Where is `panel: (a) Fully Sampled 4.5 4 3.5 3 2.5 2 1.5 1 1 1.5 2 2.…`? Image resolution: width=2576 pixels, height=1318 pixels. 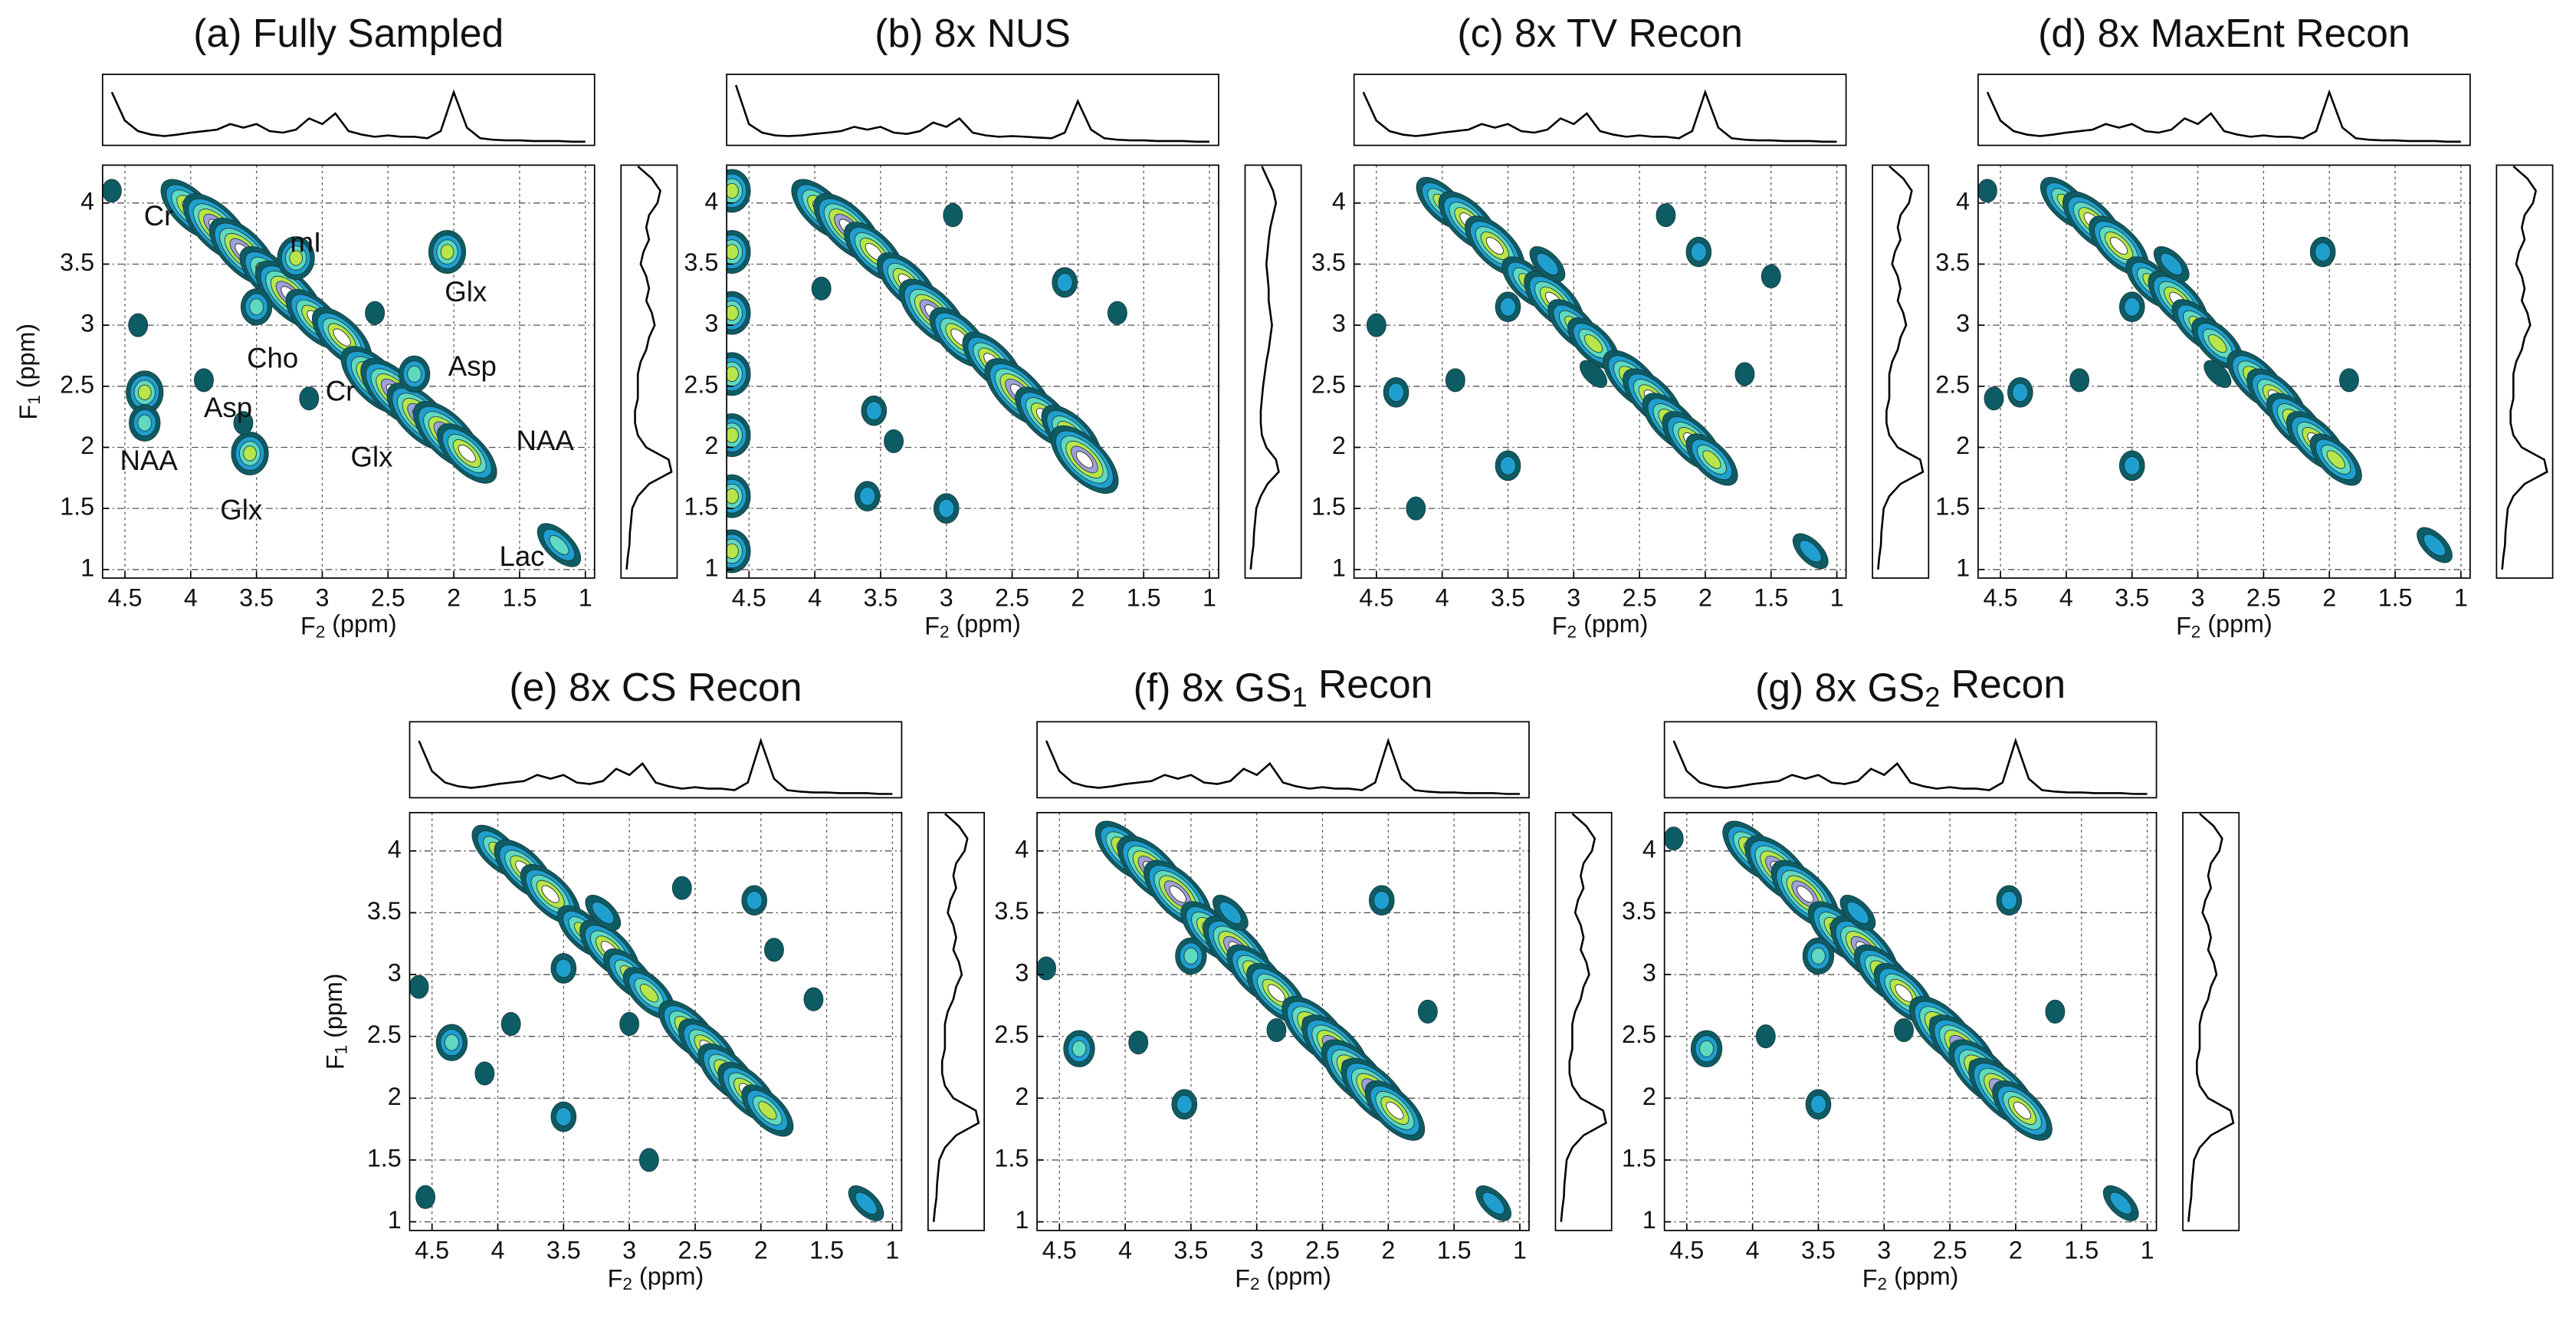 panel: (a) Fully Sampled 4.5 4 3.5 3 2.5 2 1.5 1 1 1.5 2 2.… is located at coordinates (345, 326).